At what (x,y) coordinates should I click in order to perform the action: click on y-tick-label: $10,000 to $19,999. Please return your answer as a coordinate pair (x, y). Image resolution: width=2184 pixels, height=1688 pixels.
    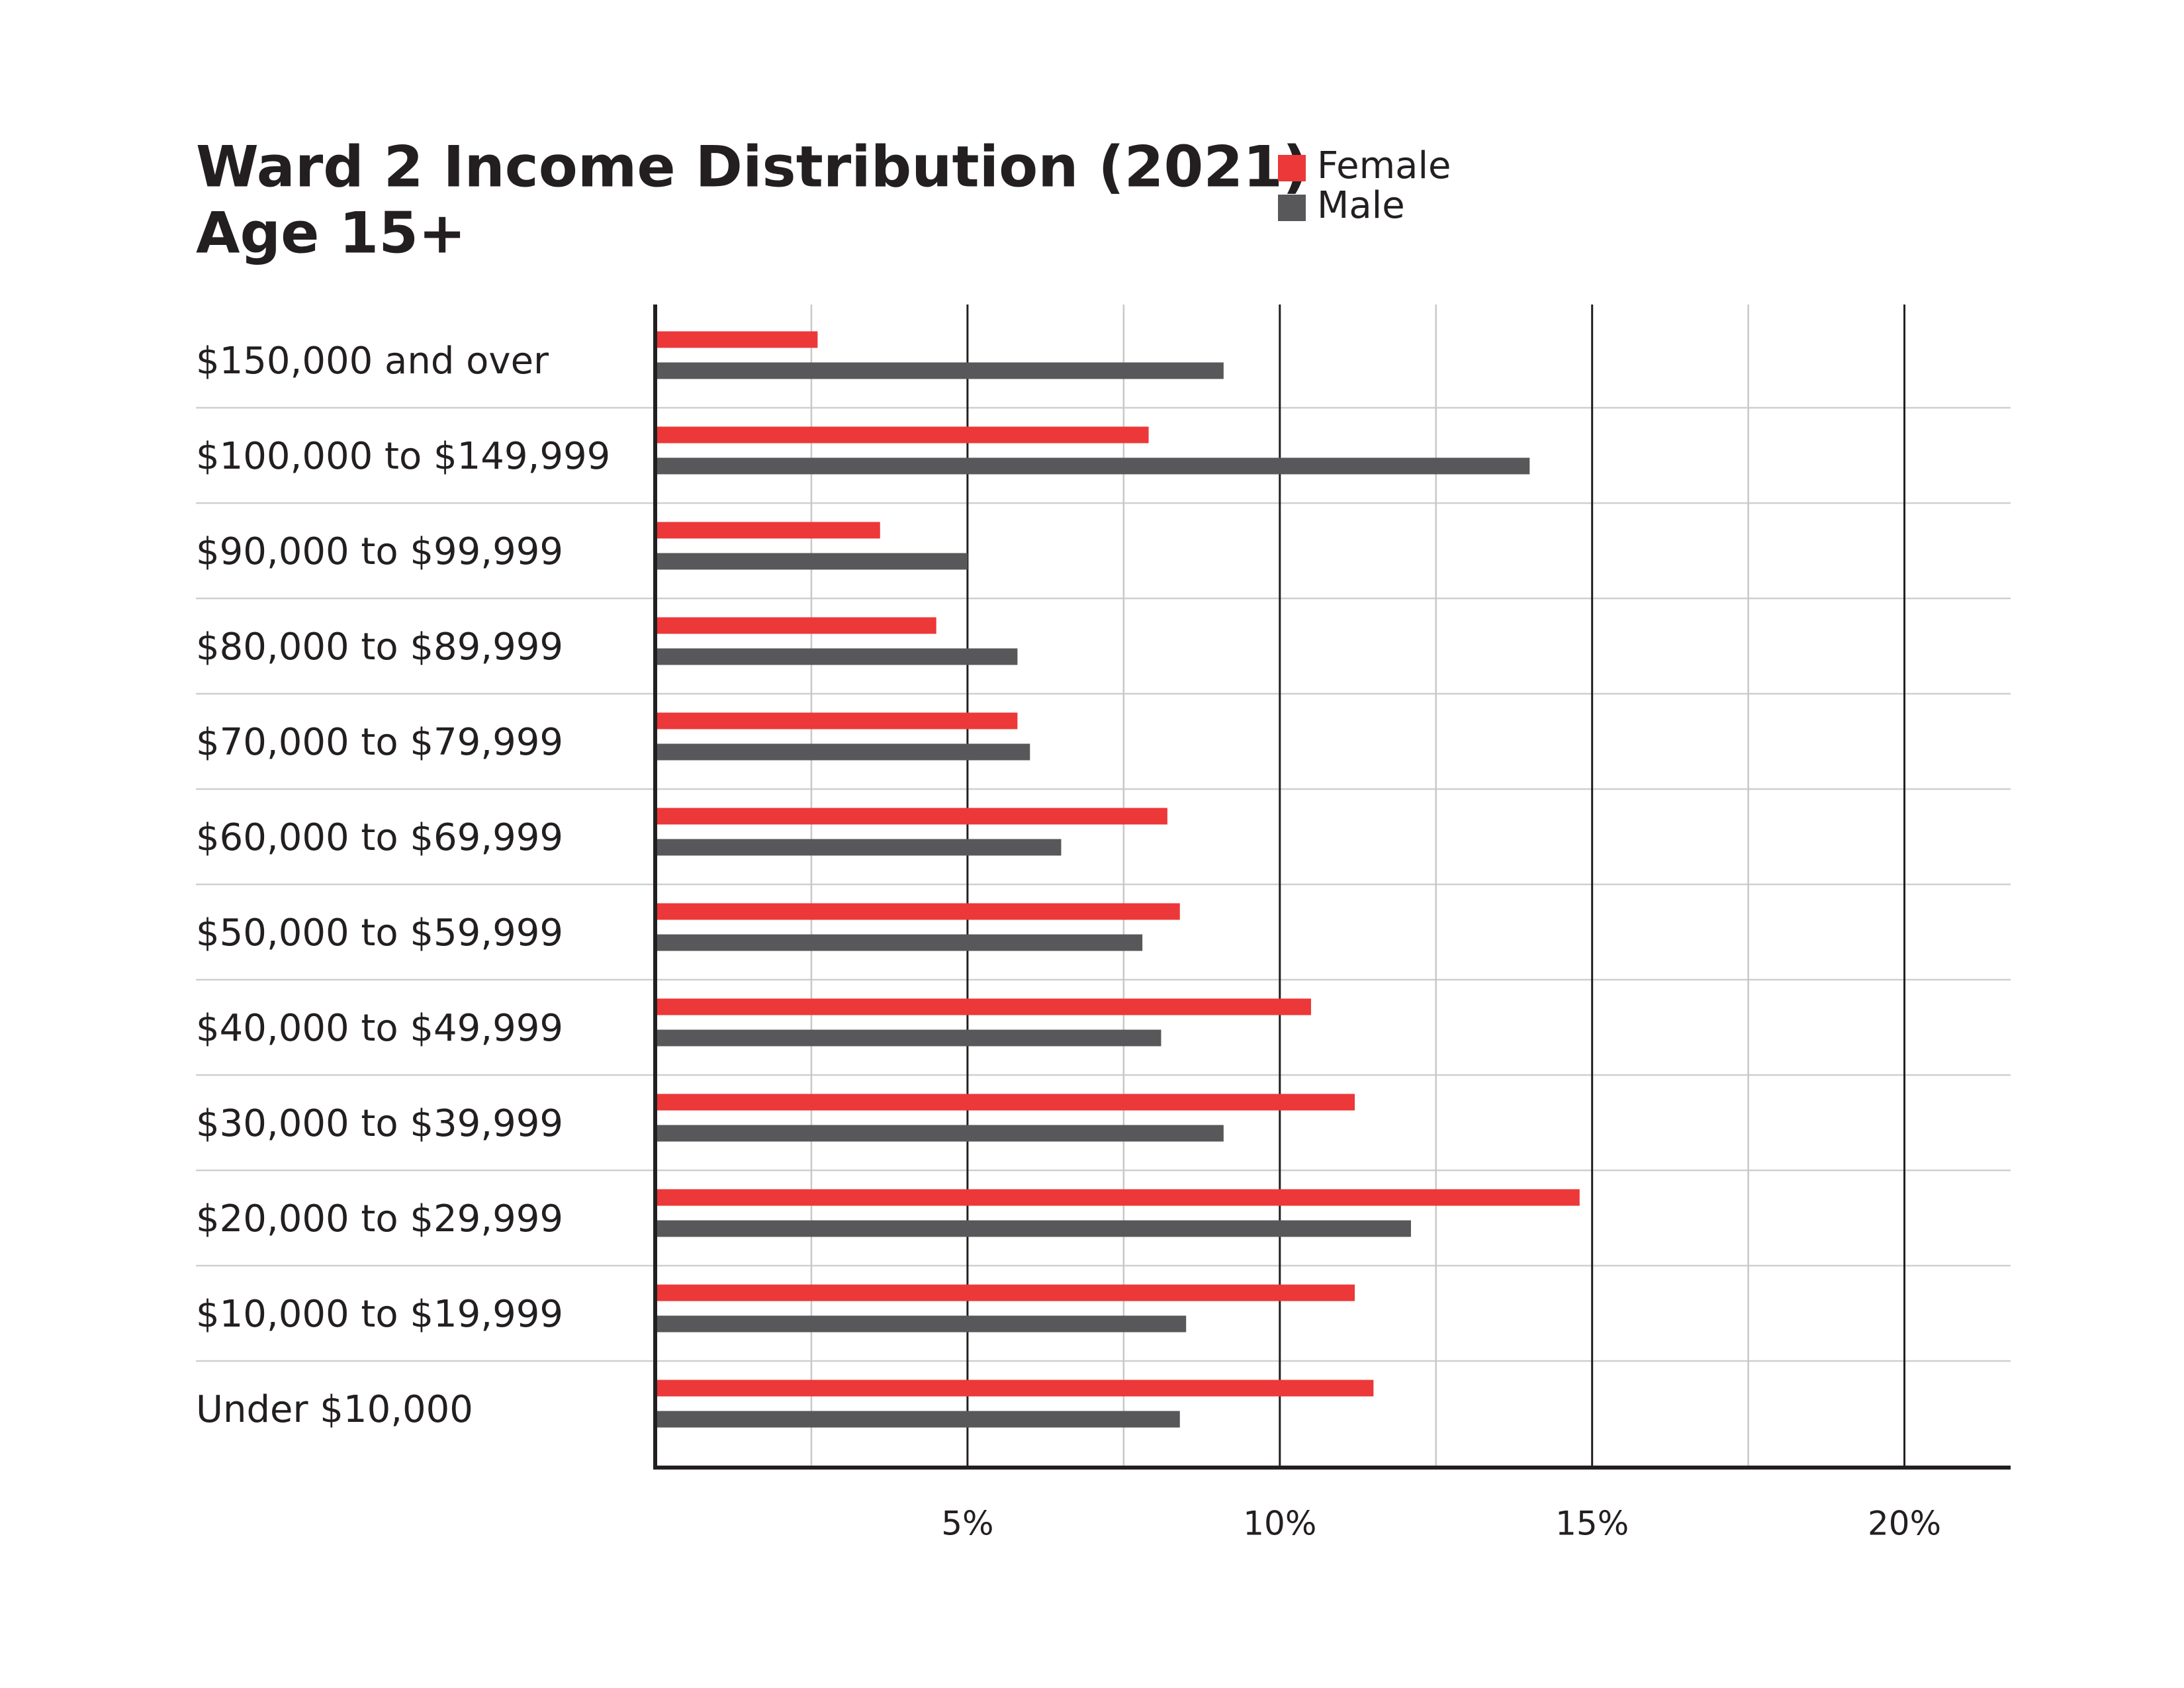
    Looking at the image, I should click on (380, 1314).